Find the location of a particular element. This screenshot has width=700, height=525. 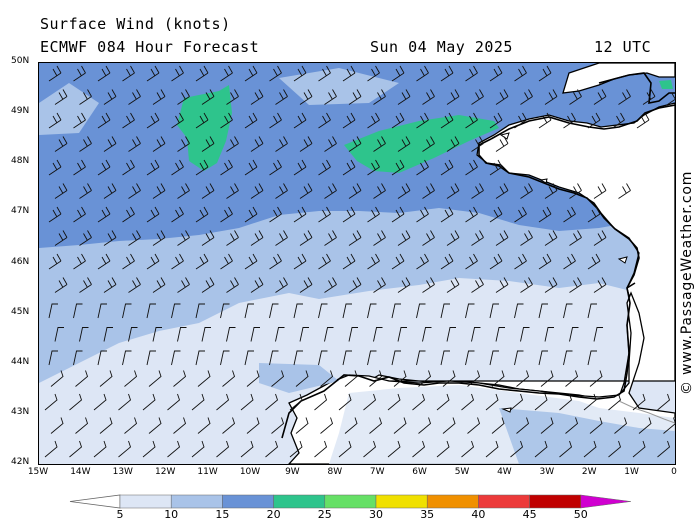

lon-label: 5W is located at coordinates (462, 472).